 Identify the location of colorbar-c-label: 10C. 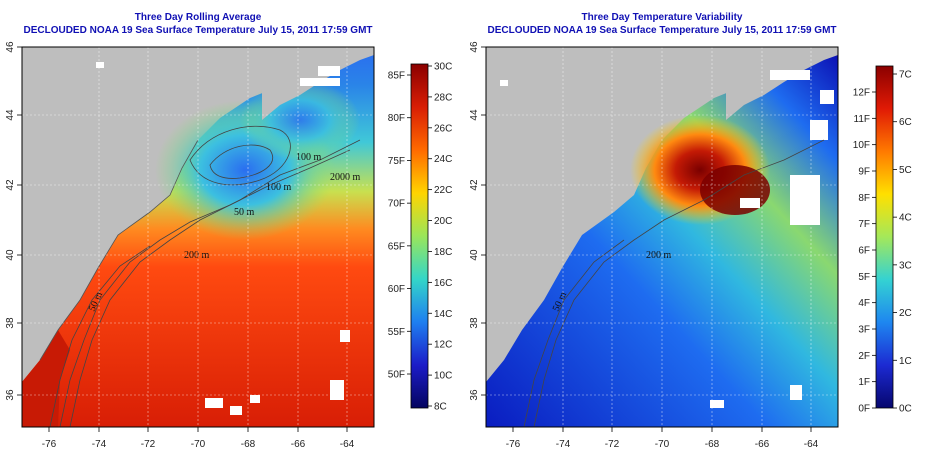
(443, 376).